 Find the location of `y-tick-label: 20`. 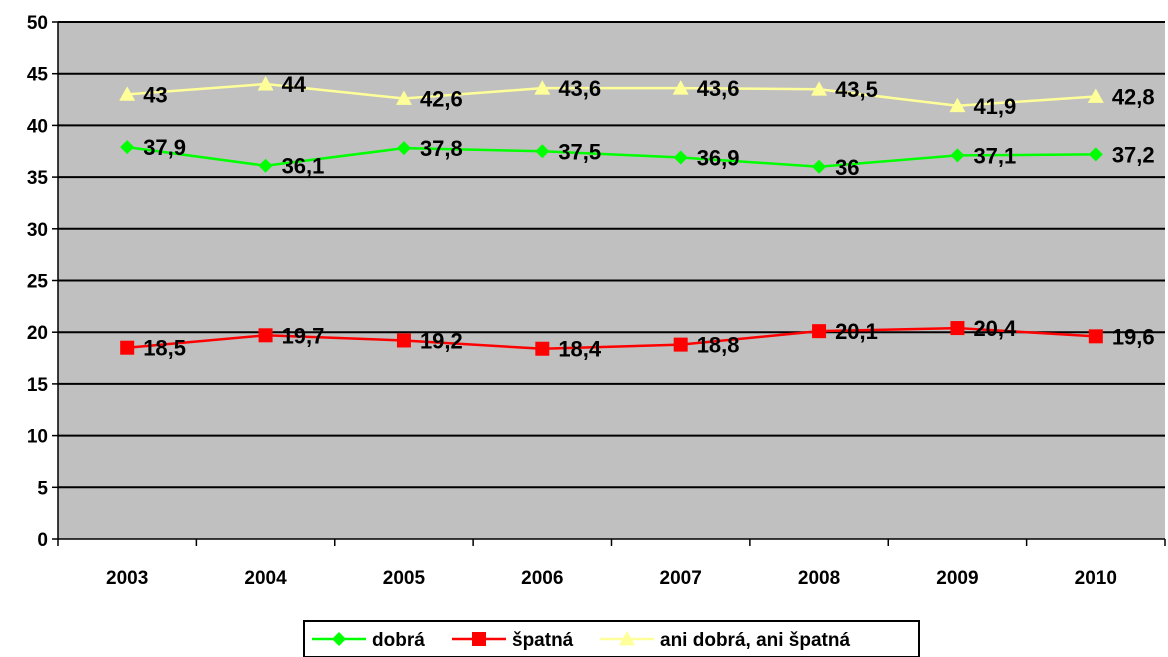

y-tick-label: 20 is located at coordinates (37, 333).